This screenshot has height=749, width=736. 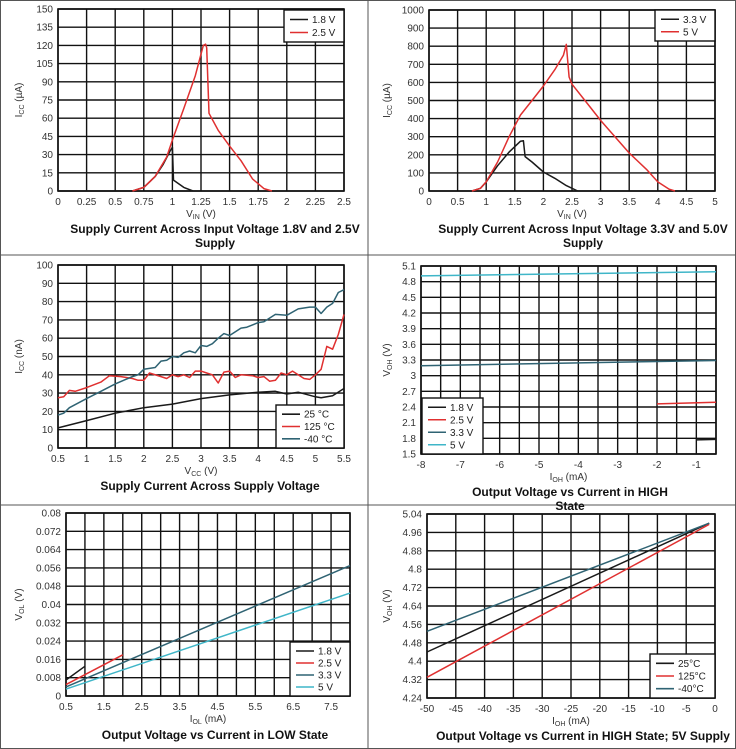 I want to click on y-axis-label: VOL (V), so click(x=20, y=604).